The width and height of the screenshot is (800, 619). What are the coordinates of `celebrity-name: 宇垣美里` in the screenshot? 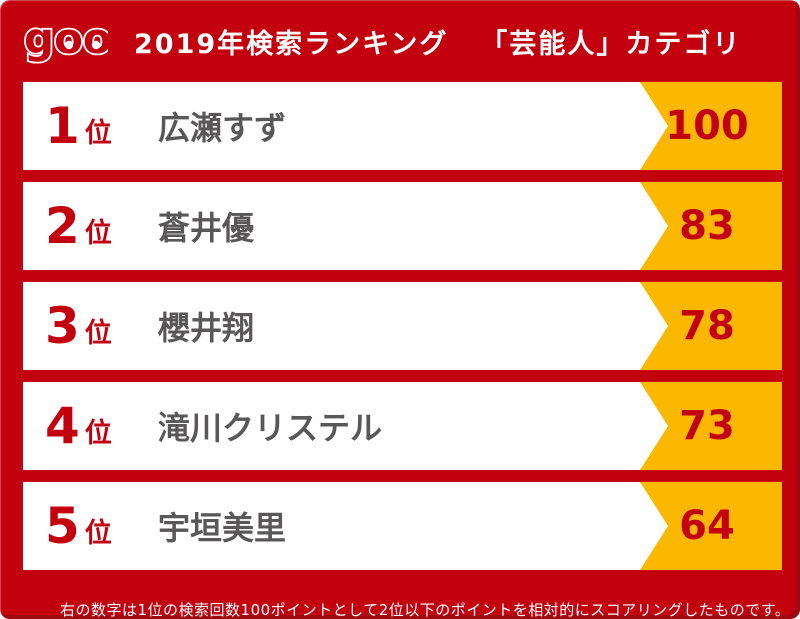 It's located at (222, 528).